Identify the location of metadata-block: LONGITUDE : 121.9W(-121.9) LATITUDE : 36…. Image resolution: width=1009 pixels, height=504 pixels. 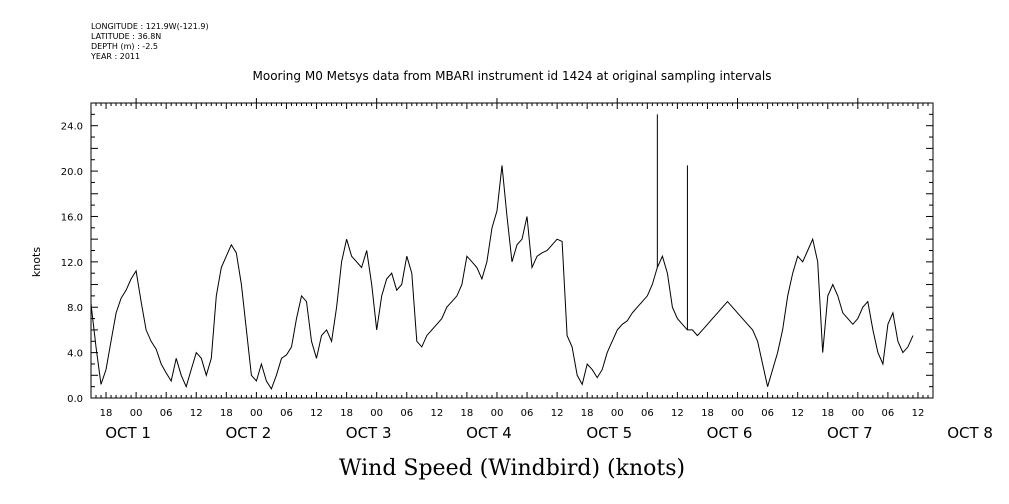
(150, 42).